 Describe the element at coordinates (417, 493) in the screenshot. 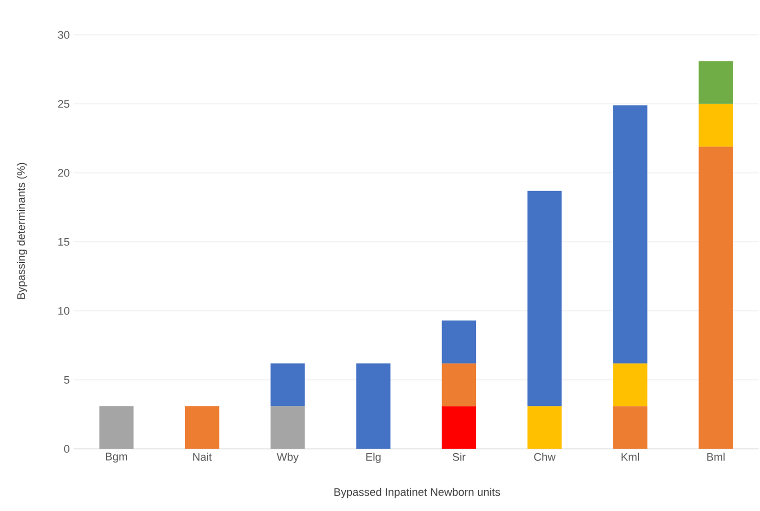

I see `x-axis-title: Bypassed Inpatinet Newborn units` at that location.